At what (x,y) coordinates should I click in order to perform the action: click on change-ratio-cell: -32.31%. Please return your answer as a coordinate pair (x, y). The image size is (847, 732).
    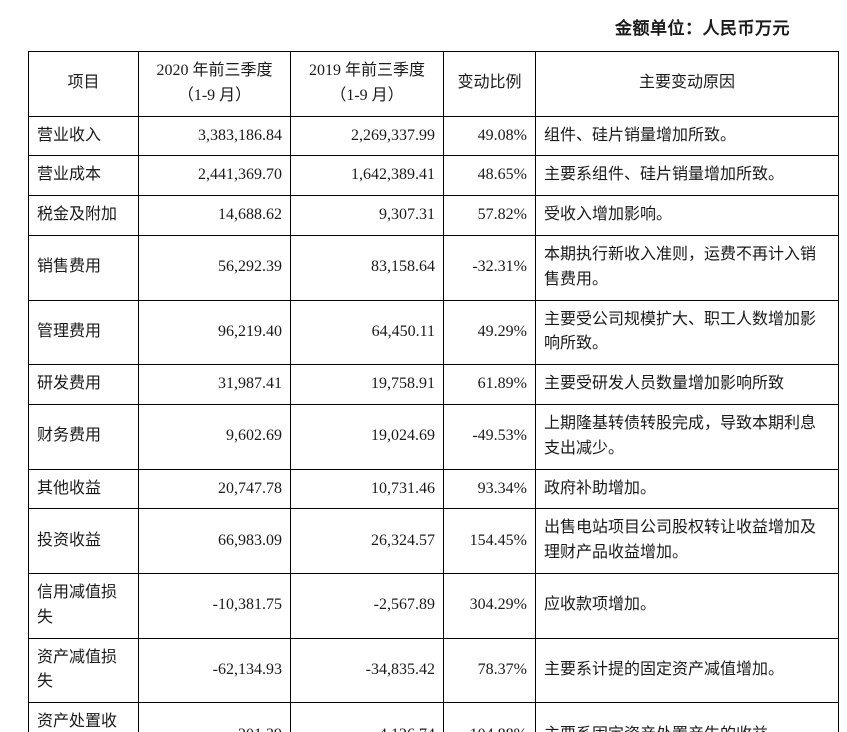
    Looking at the image, I should click on (489, 267).